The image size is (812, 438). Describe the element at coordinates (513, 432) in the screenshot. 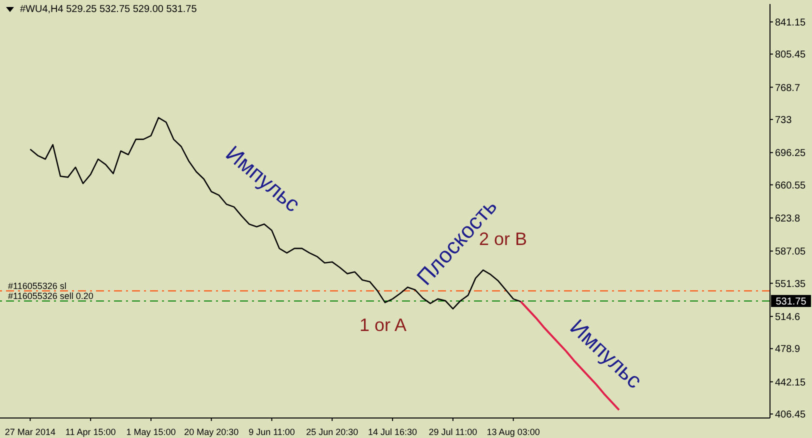

I see `x-tick-label: 13 Aug 03:00` at that location.